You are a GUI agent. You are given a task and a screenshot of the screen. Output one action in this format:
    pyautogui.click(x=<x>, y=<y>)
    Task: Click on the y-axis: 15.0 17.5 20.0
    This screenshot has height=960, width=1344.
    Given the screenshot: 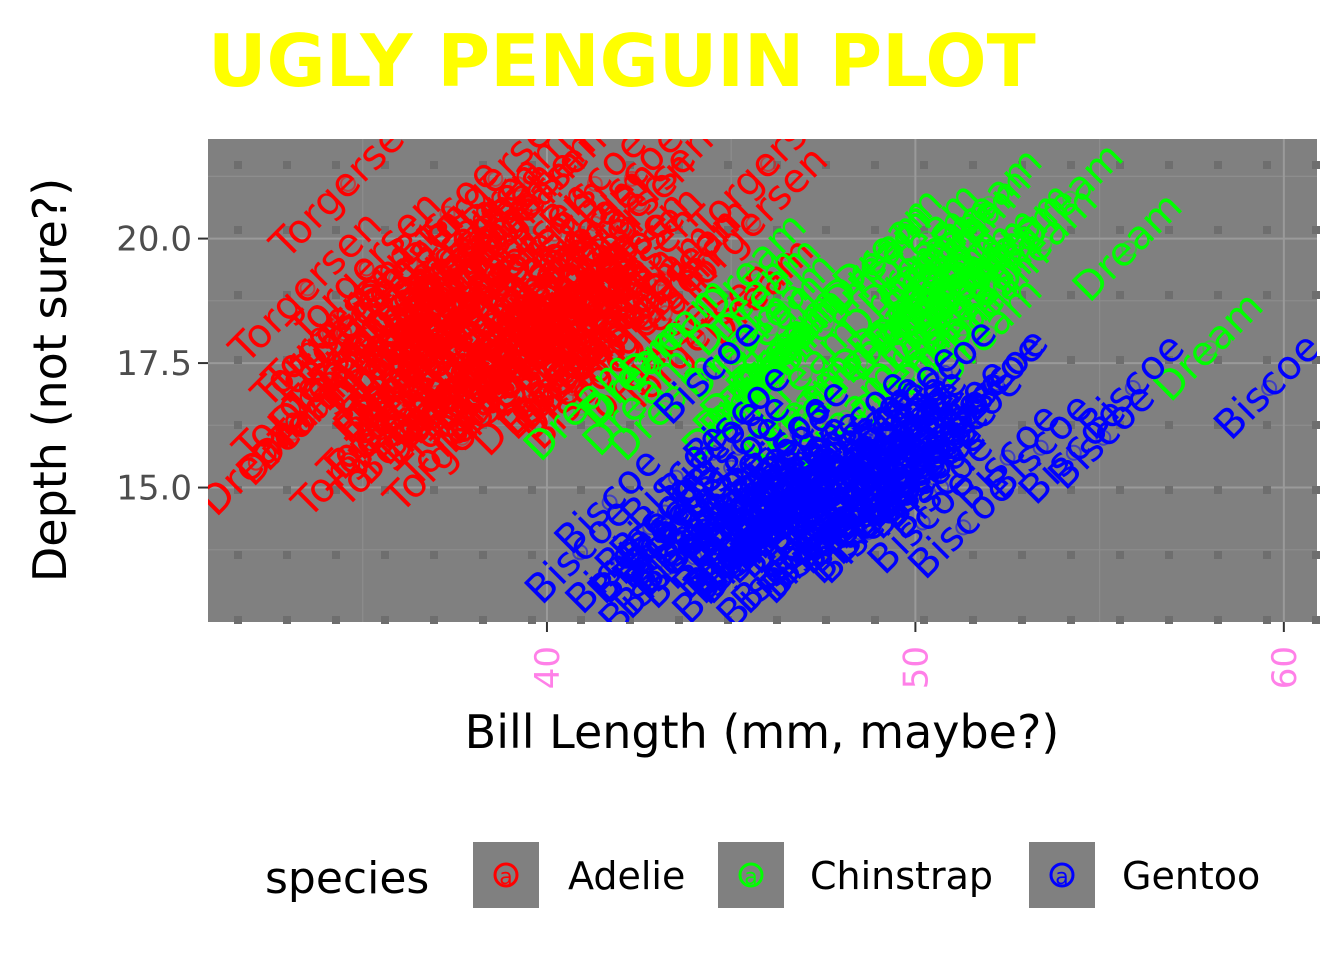 What is the action you would take?
    pyautogui.click(x=162, y=364)
    